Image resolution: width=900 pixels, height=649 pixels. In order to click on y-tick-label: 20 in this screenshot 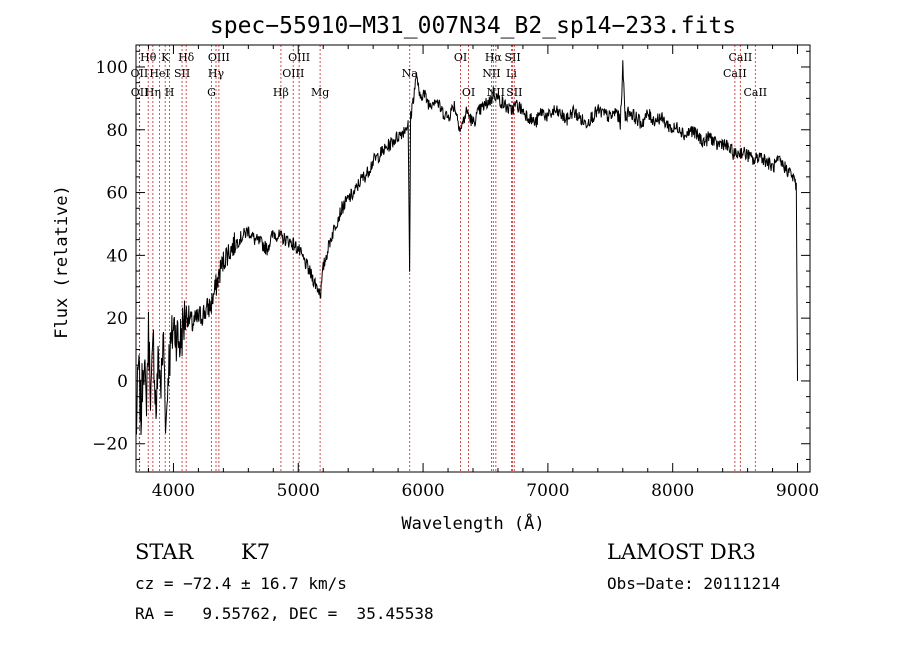, I will do `click(117, 319)`.